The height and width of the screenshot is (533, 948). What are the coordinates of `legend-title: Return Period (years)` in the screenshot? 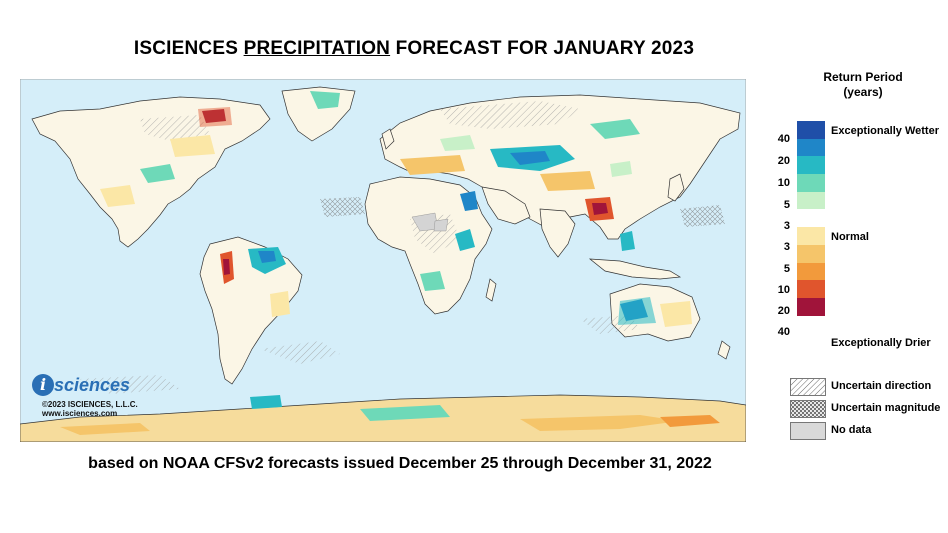 It's located at (863, 85).